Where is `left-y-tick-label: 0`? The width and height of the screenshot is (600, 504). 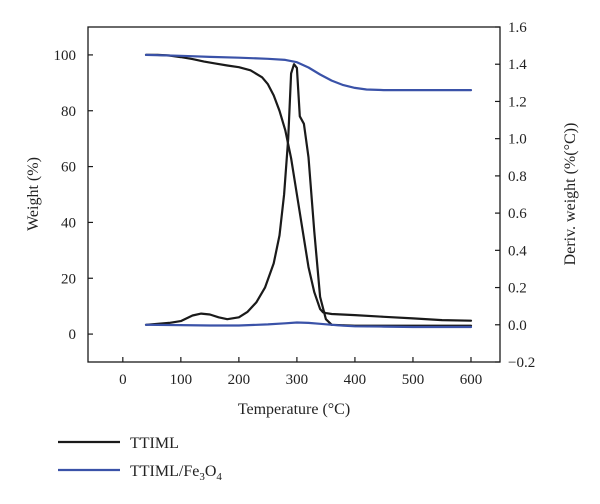 left-y-tick-label: 0 is located at coordinates (73, 335).